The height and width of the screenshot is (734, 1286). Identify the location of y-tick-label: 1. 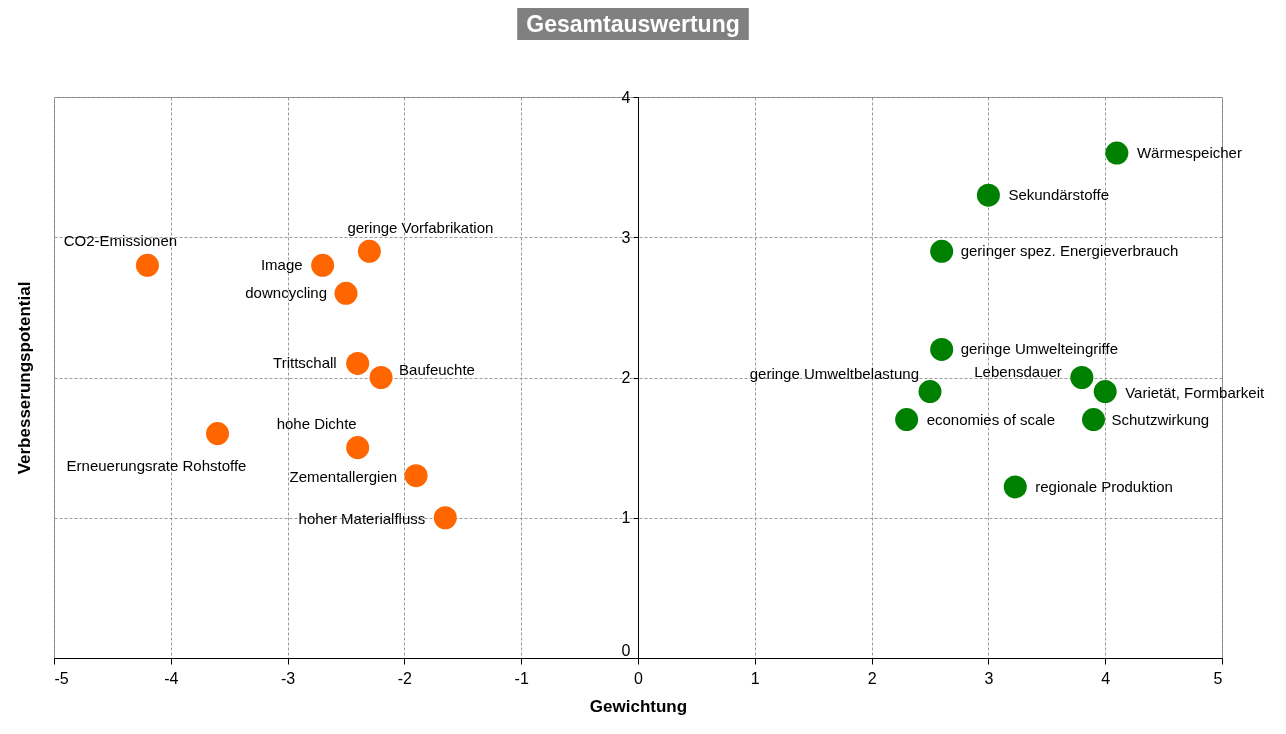
(626, 518).